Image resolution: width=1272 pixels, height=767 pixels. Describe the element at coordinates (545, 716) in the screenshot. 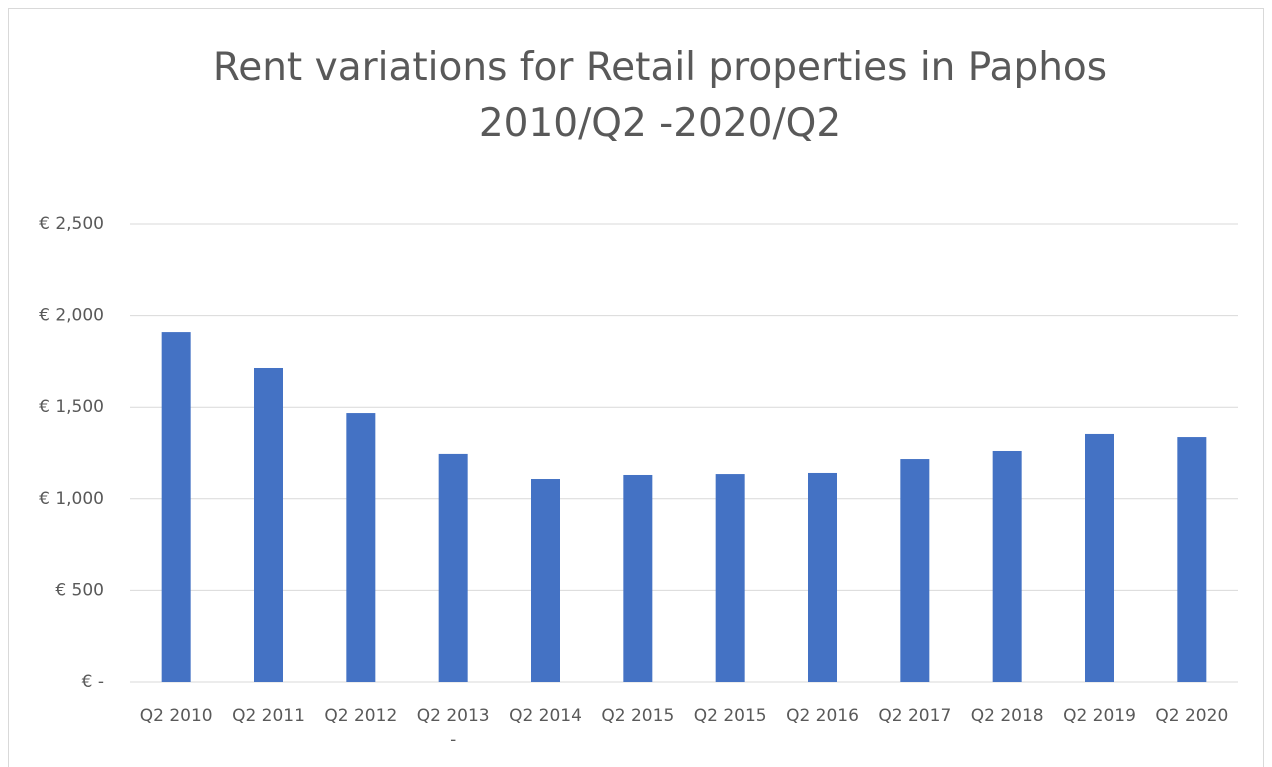

I see `x-tick-label: Q2 2014` at that location.